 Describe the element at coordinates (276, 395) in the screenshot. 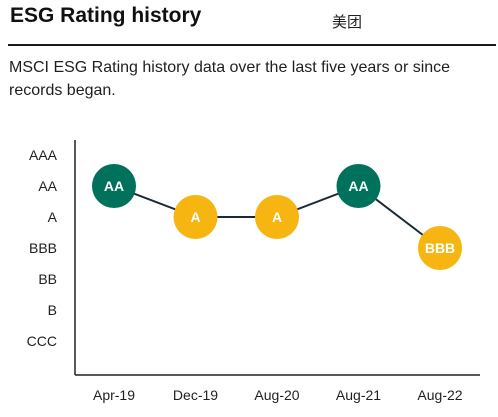

I see `x-tick-label: Aug-20` at that location.